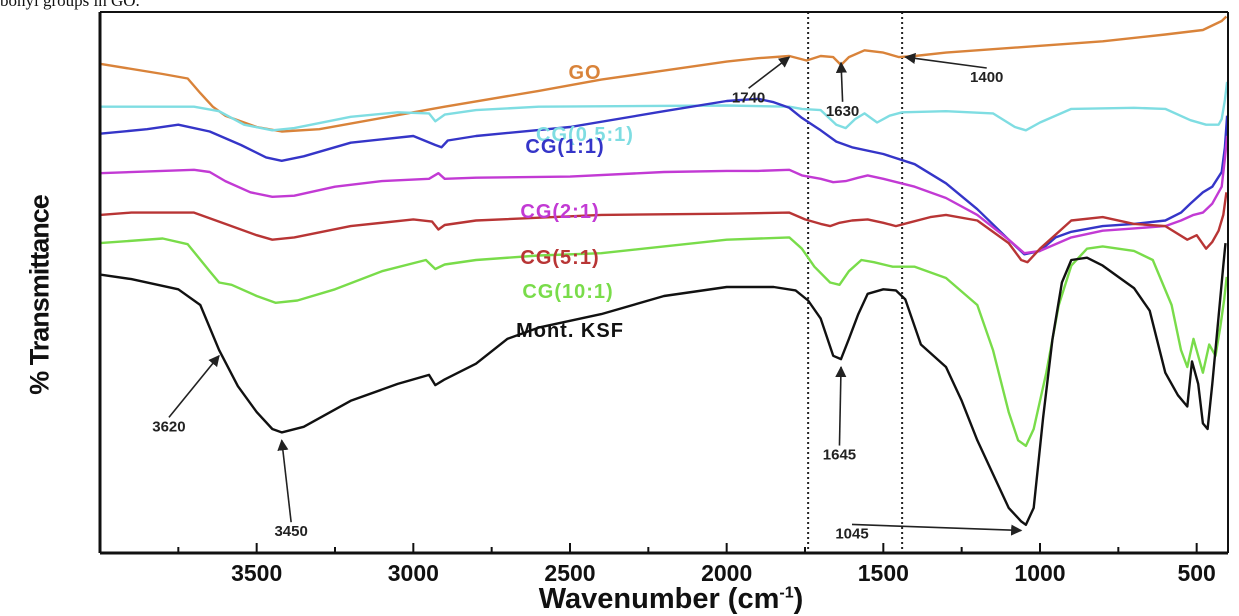 This screenshot has height=616, width=1239. What do you see at coordinates (290, 531) in the screenshot?
I see `annotation-label-3450: 3450` at bounding box center [290, 531].